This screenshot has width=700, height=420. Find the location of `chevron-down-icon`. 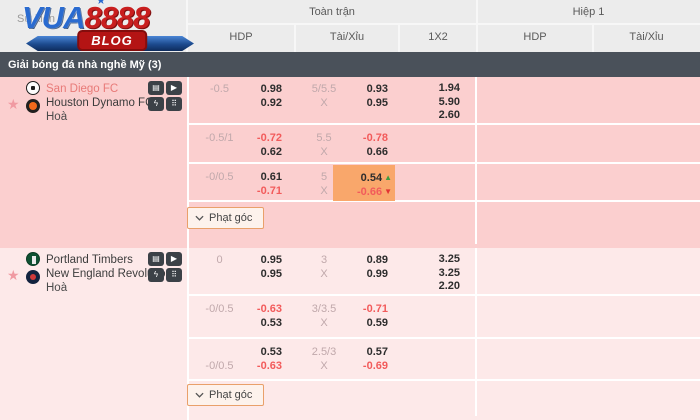

chevron-down-icon is located at coordinates (199, 395).